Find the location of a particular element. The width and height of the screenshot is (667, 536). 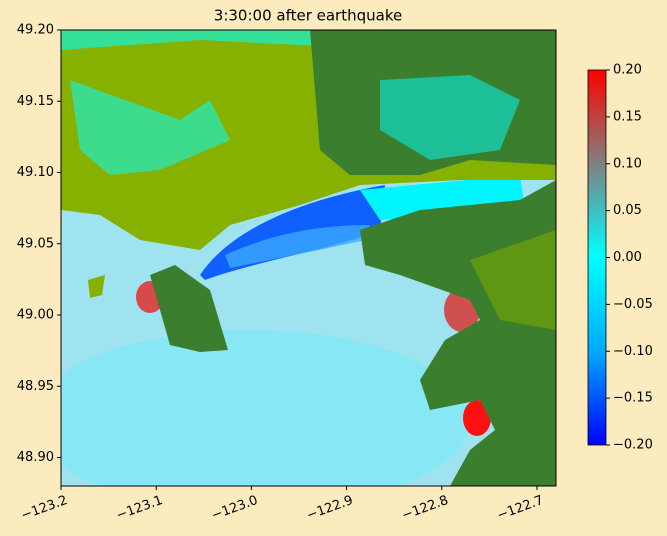

colorbar-tick-label: 0.05 is located at coordinates (627, 210).